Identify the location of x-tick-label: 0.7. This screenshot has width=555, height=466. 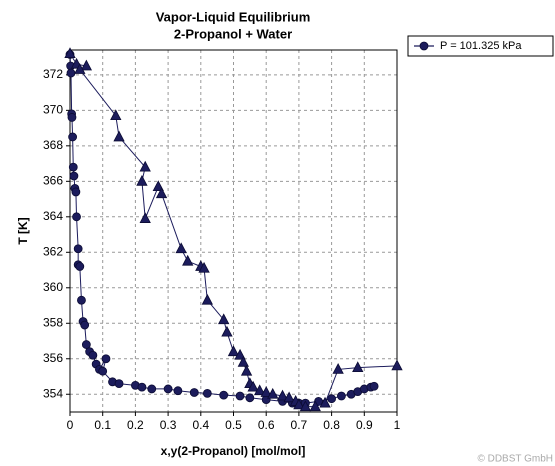
(299, 425).